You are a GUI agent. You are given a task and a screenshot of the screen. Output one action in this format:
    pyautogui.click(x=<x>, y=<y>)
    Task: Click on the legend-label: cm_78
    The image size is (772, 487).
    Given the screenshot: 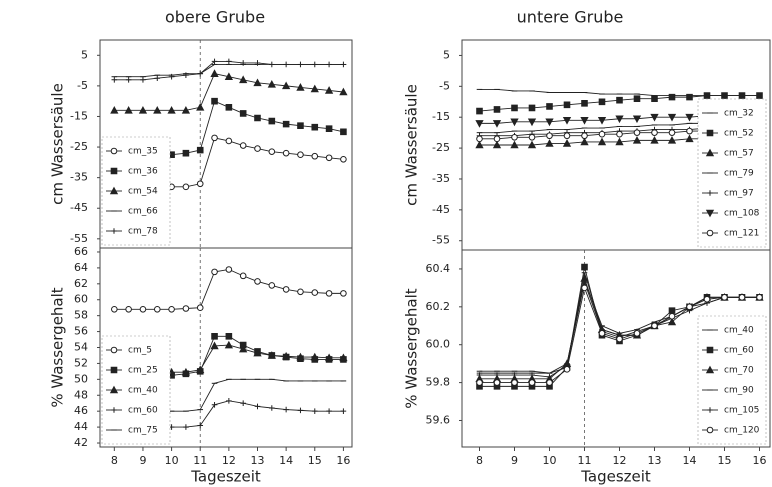 What is the action you would take?
    pyautogui.click(x=143, y=232)
    